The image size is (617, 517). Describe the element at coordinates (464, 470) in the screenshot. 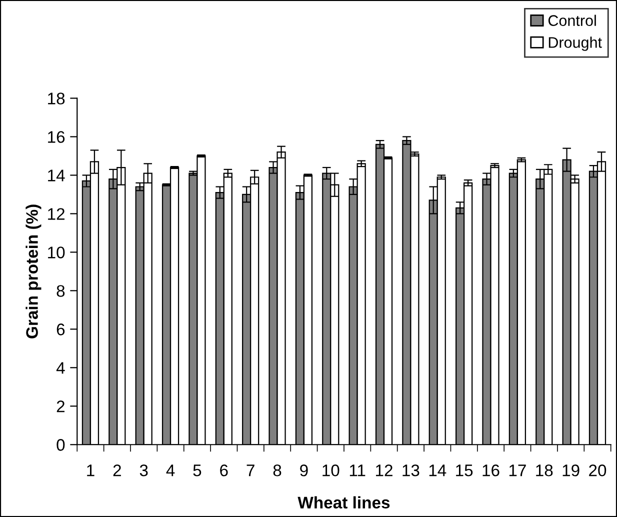

I see `x-tick-label: 15` at that location.